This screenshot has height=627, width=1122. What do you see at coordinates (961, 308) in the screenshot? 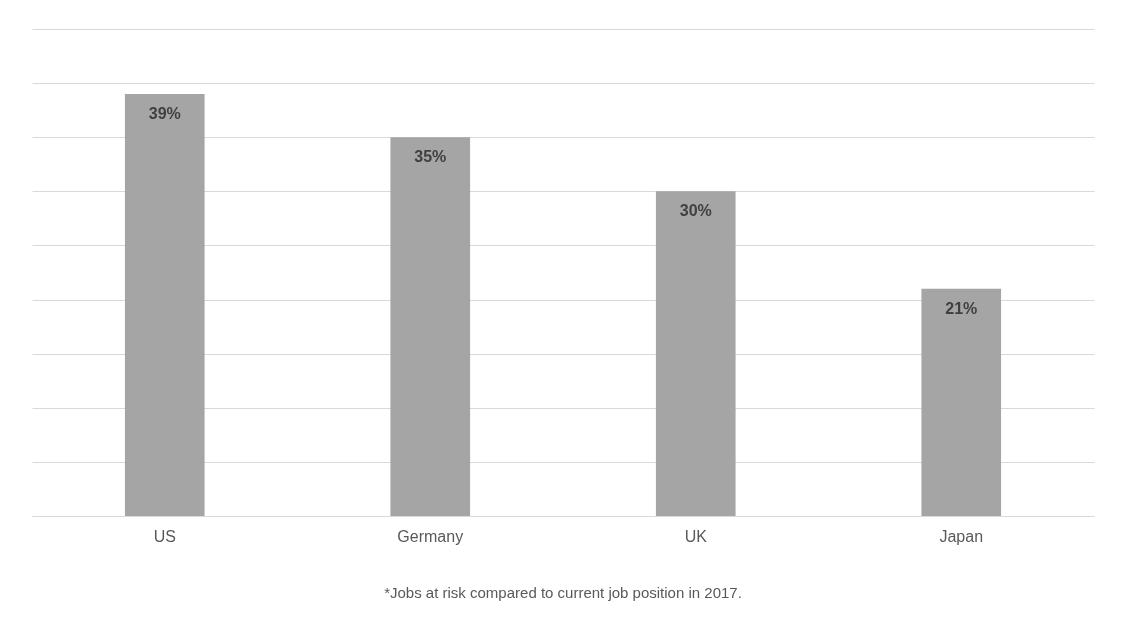
I see `data-label: 21%` at bounding box center [961, 308].